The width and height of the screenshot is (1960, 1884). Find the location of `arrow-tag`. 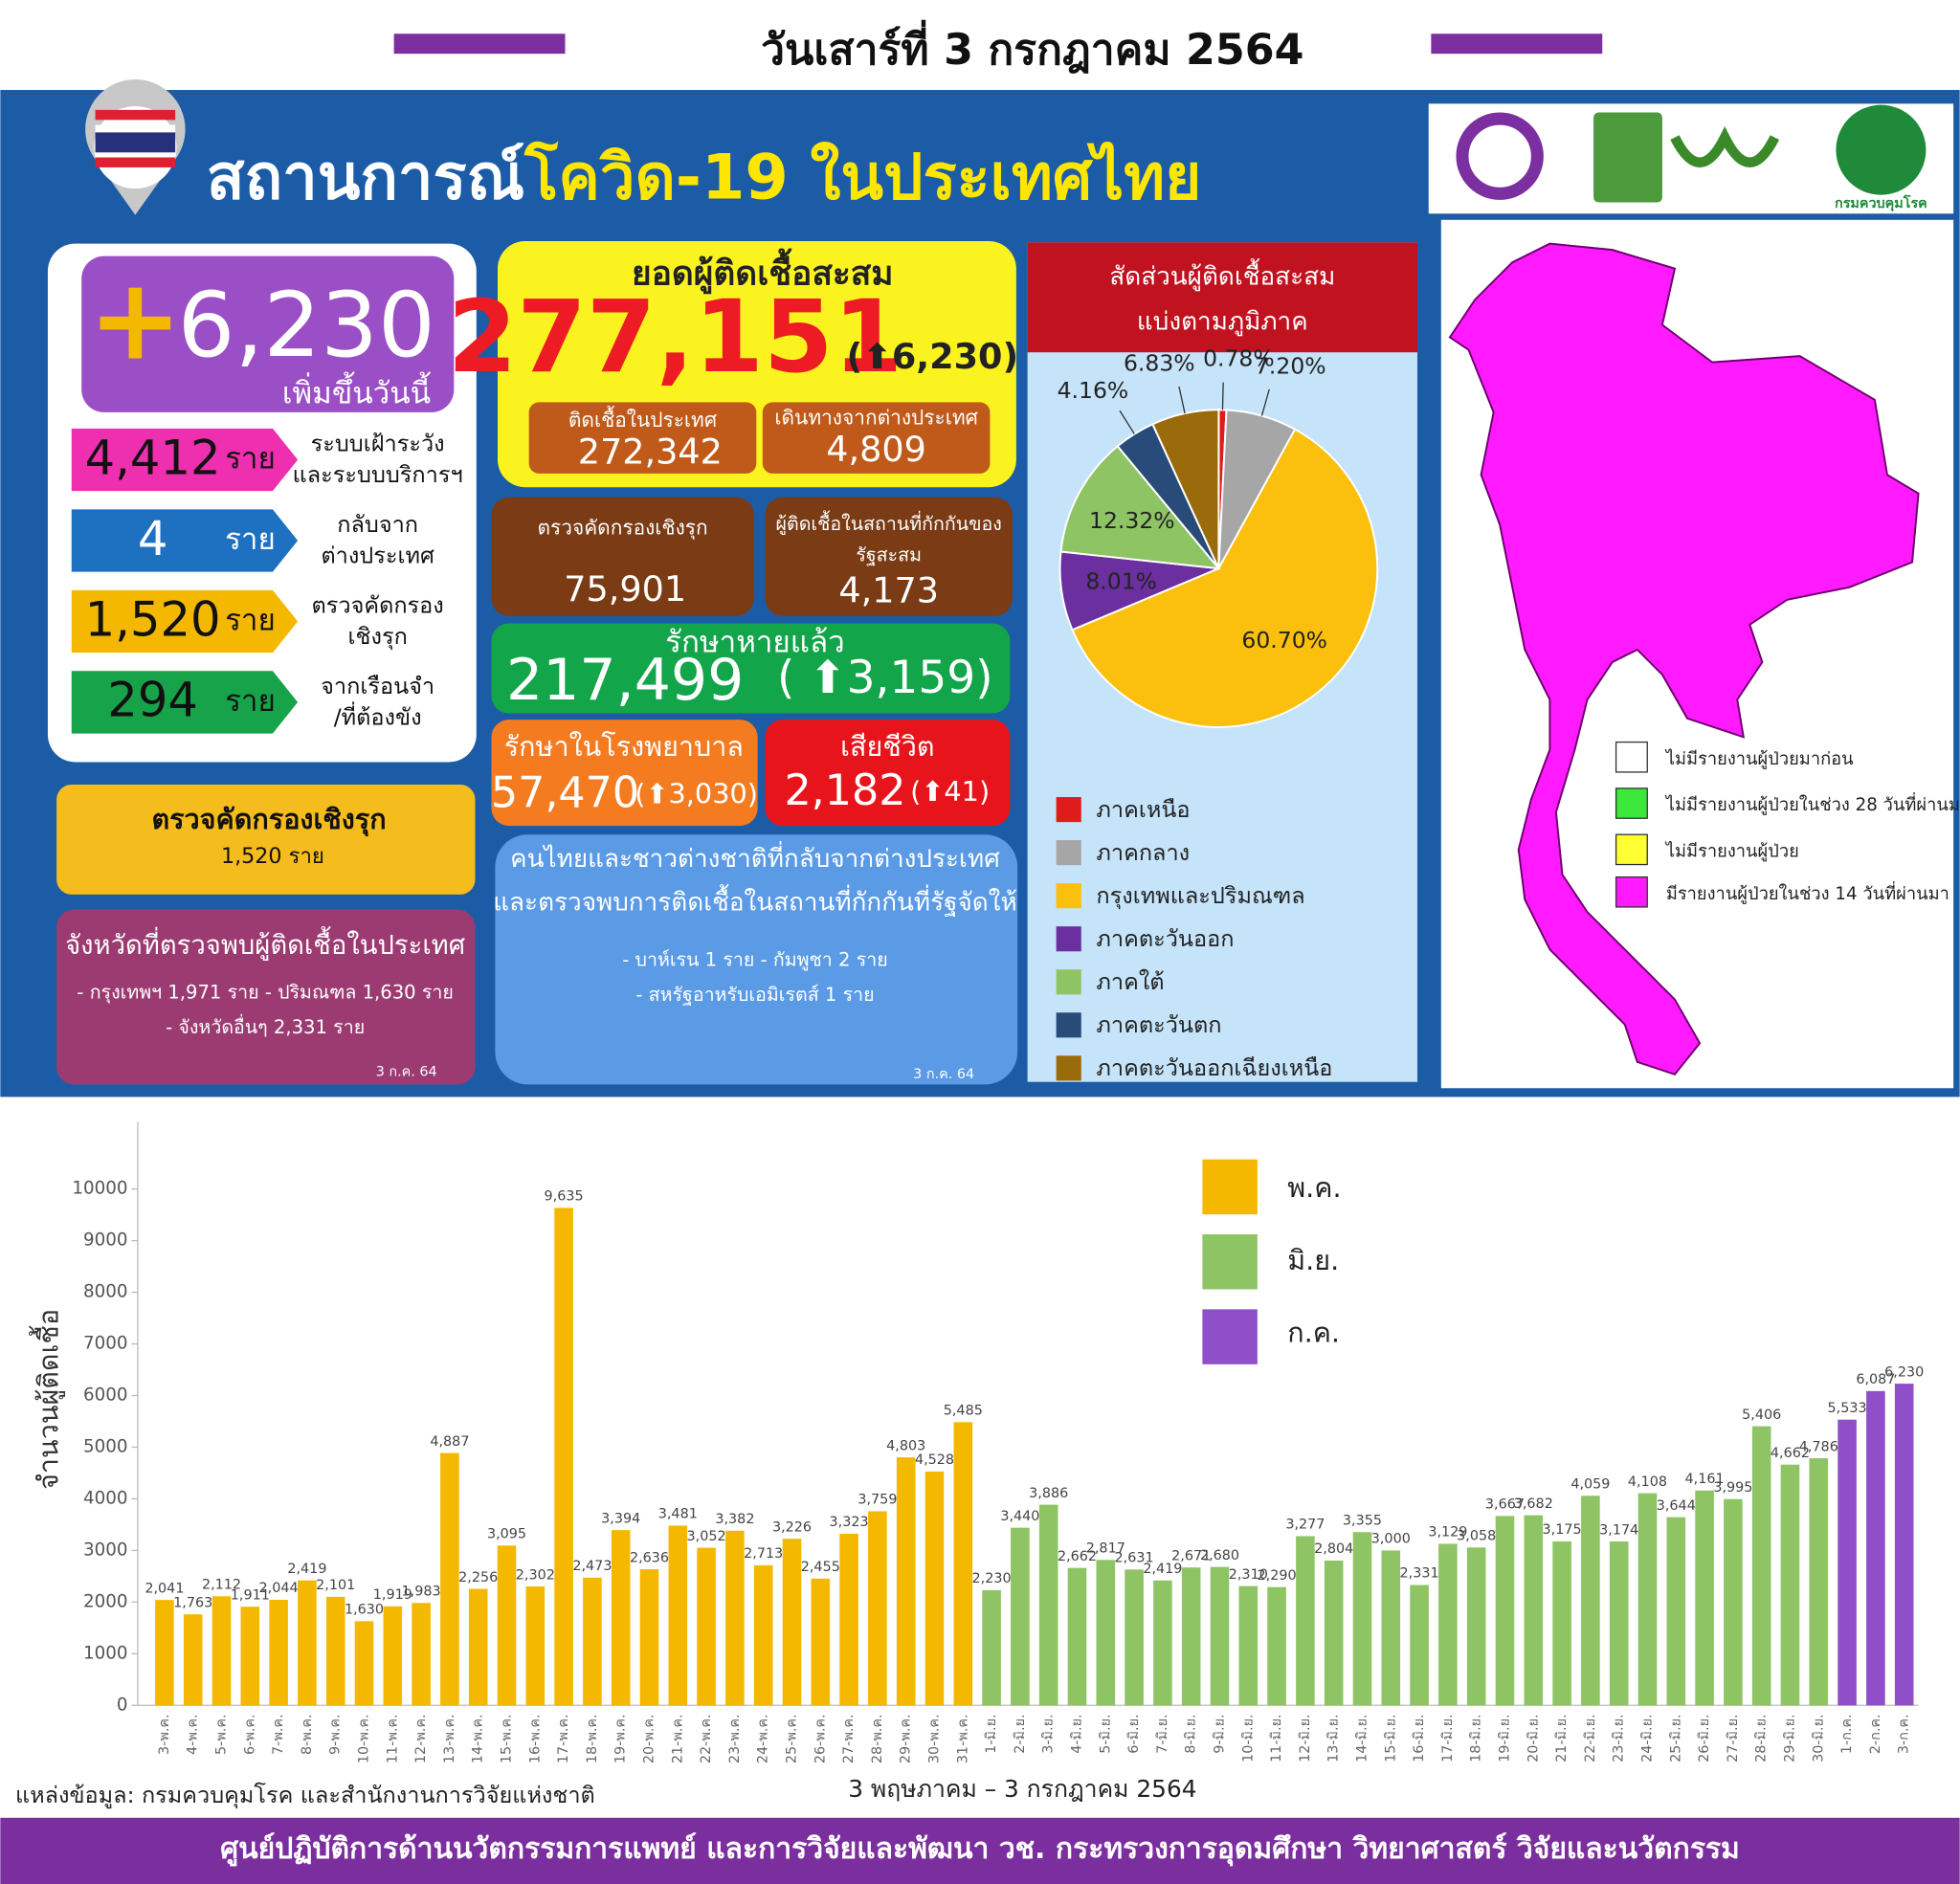

arrow-tag is located at coordinates (185, 460).